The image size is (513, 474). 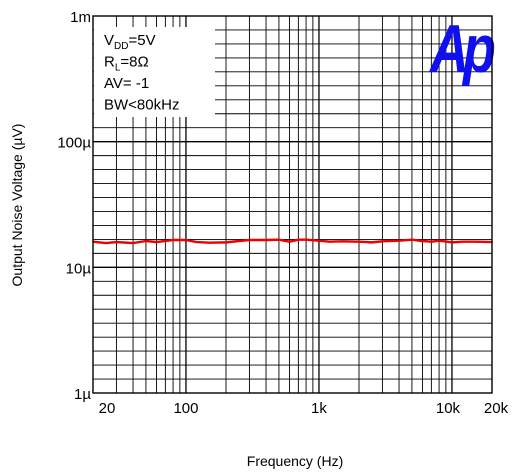 What do you see at coordinates (126, 83) in the screenshot?
I see `condition-line: AV= -1` at bounding box center [126, 83].